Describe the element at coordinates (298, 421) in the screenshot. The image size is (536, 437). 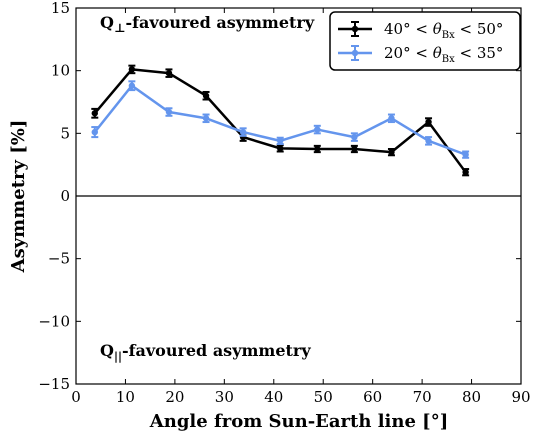
I see `x-axis-title: Angle from Sun-Earth line [°]` at that location.